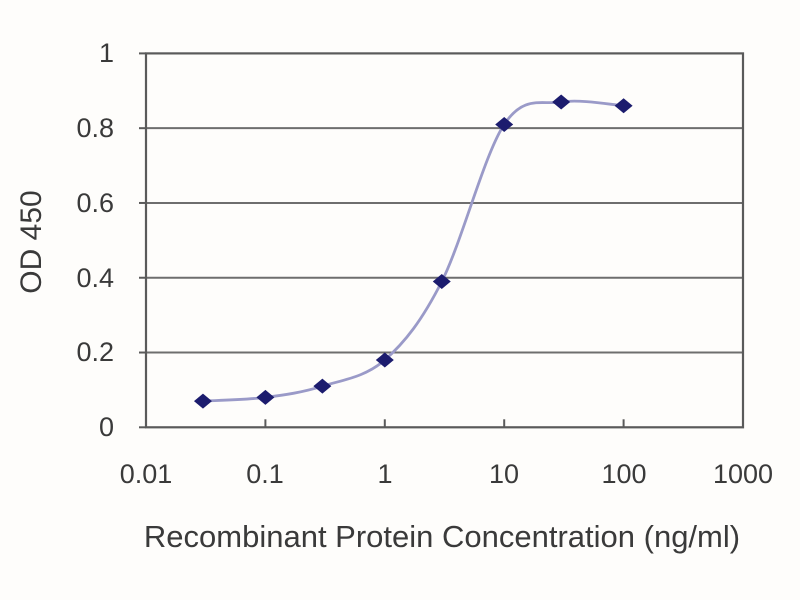 This screenshot has height=600, width=800. What do you see at coordinates (95, 278) in the screenshot?
I see `y-tick-label-0-4: 0.4` at bounding box center [95, 278].